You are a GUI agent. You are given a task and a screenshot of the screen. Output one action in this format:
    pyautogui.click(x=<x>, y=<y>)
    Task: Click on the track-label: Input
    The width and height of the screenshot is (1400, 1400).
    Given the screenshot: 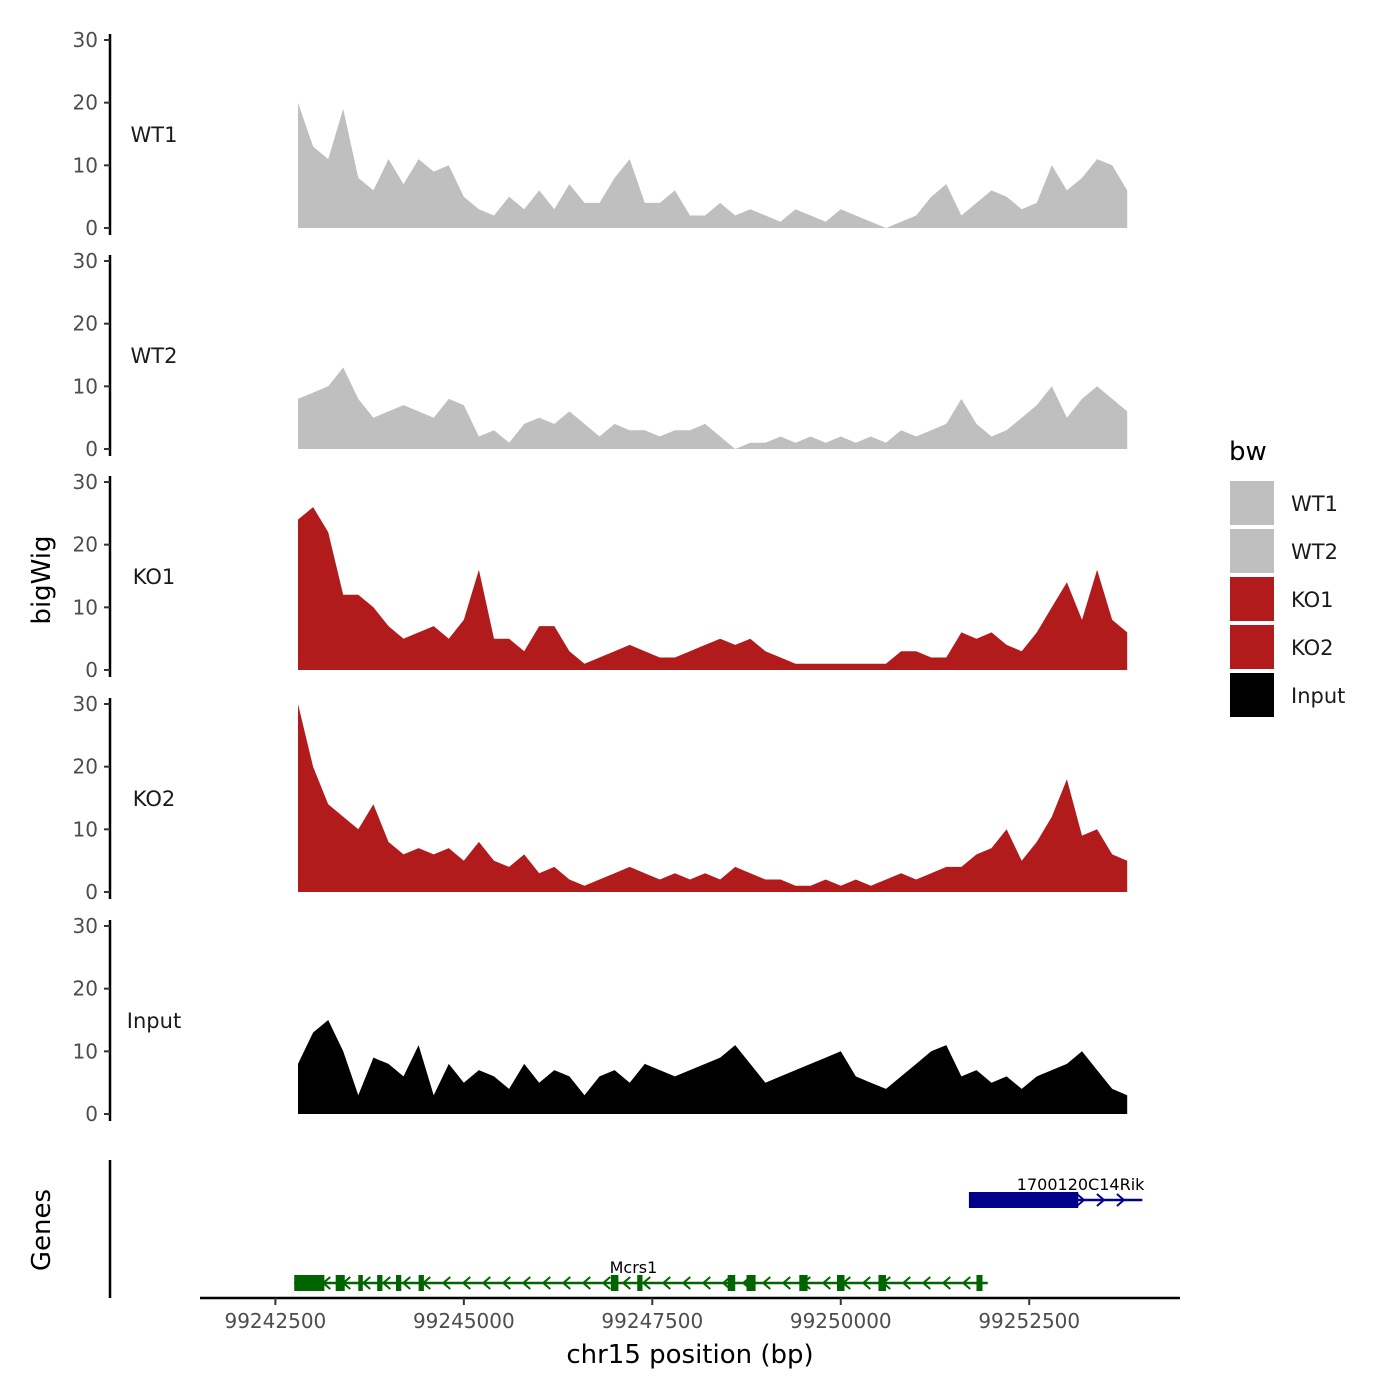 What is the action you would take?
    pyautogui.click(x=154, y=1021)
    